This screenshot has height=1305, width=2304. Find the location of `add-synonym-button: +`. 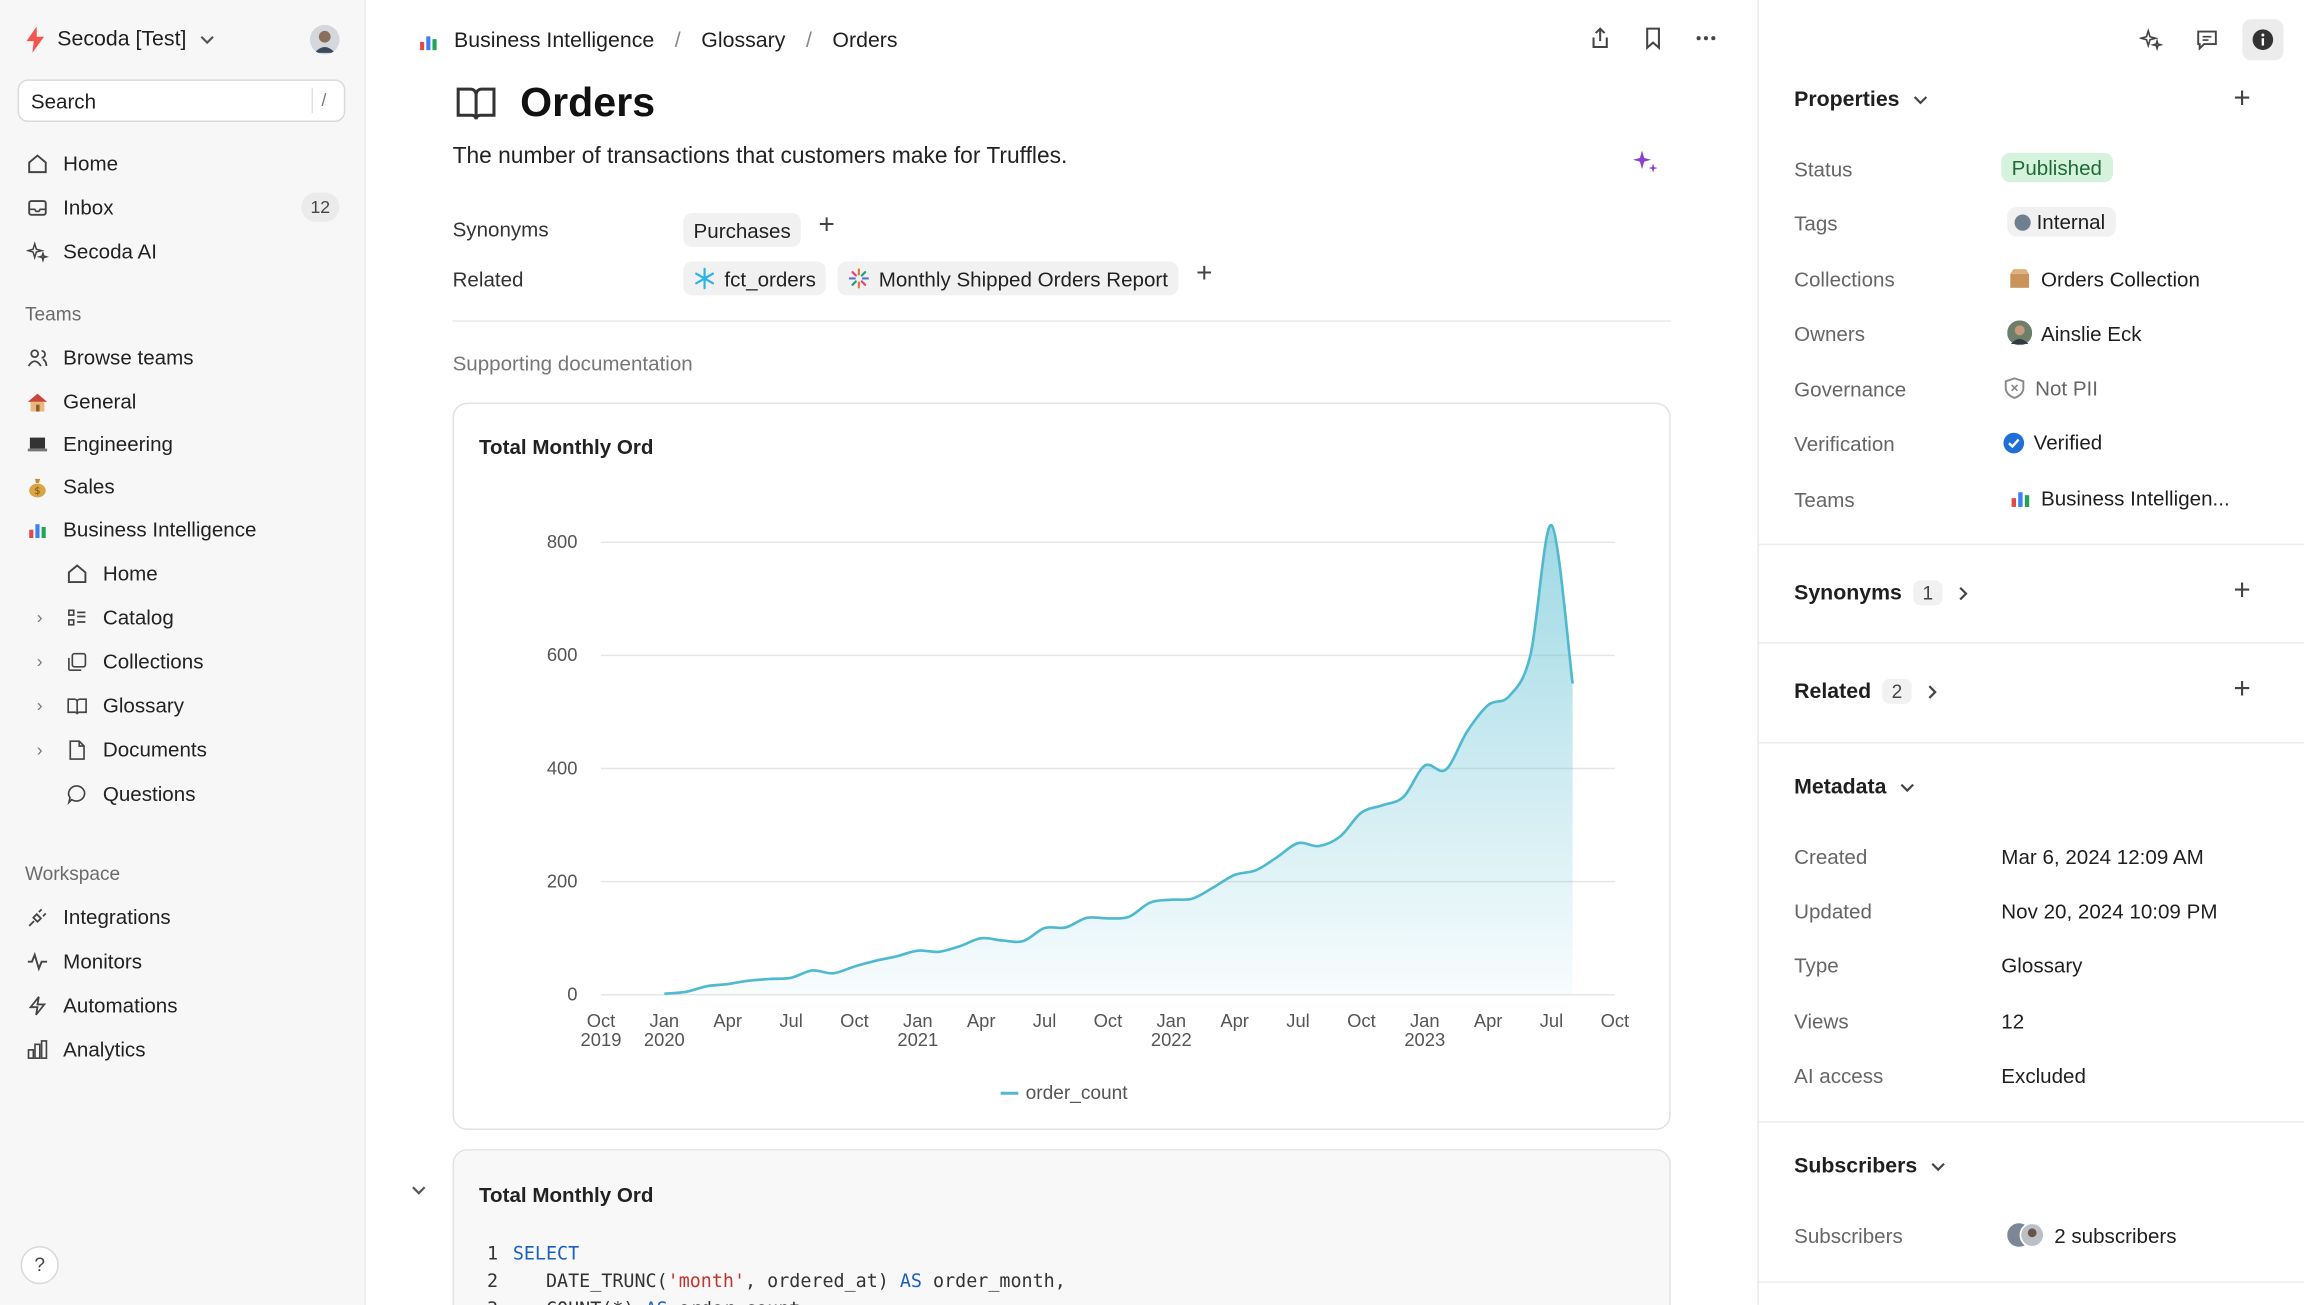

add-synonym-button: + is located at coordinates (826, 225).